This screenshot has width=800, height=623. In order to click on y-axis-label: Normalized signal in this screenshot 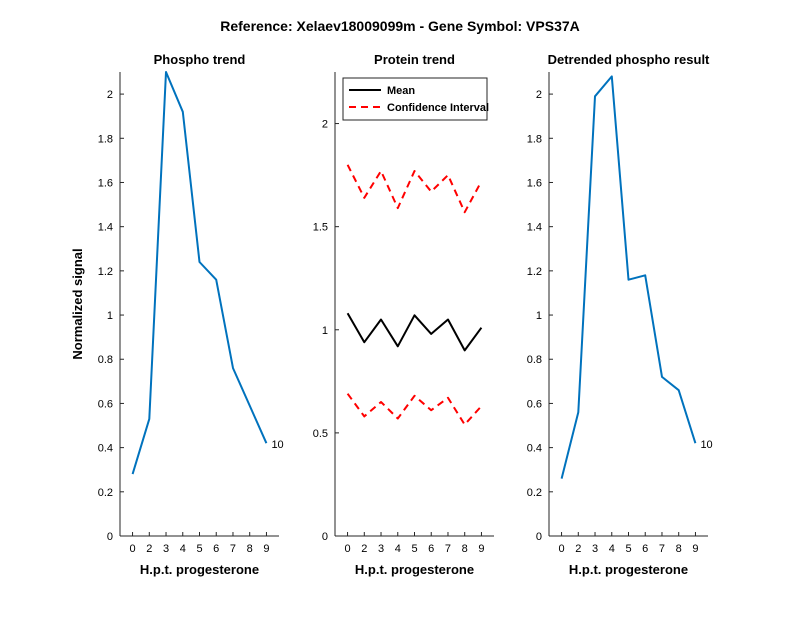, I will do `click(77, 303)`.